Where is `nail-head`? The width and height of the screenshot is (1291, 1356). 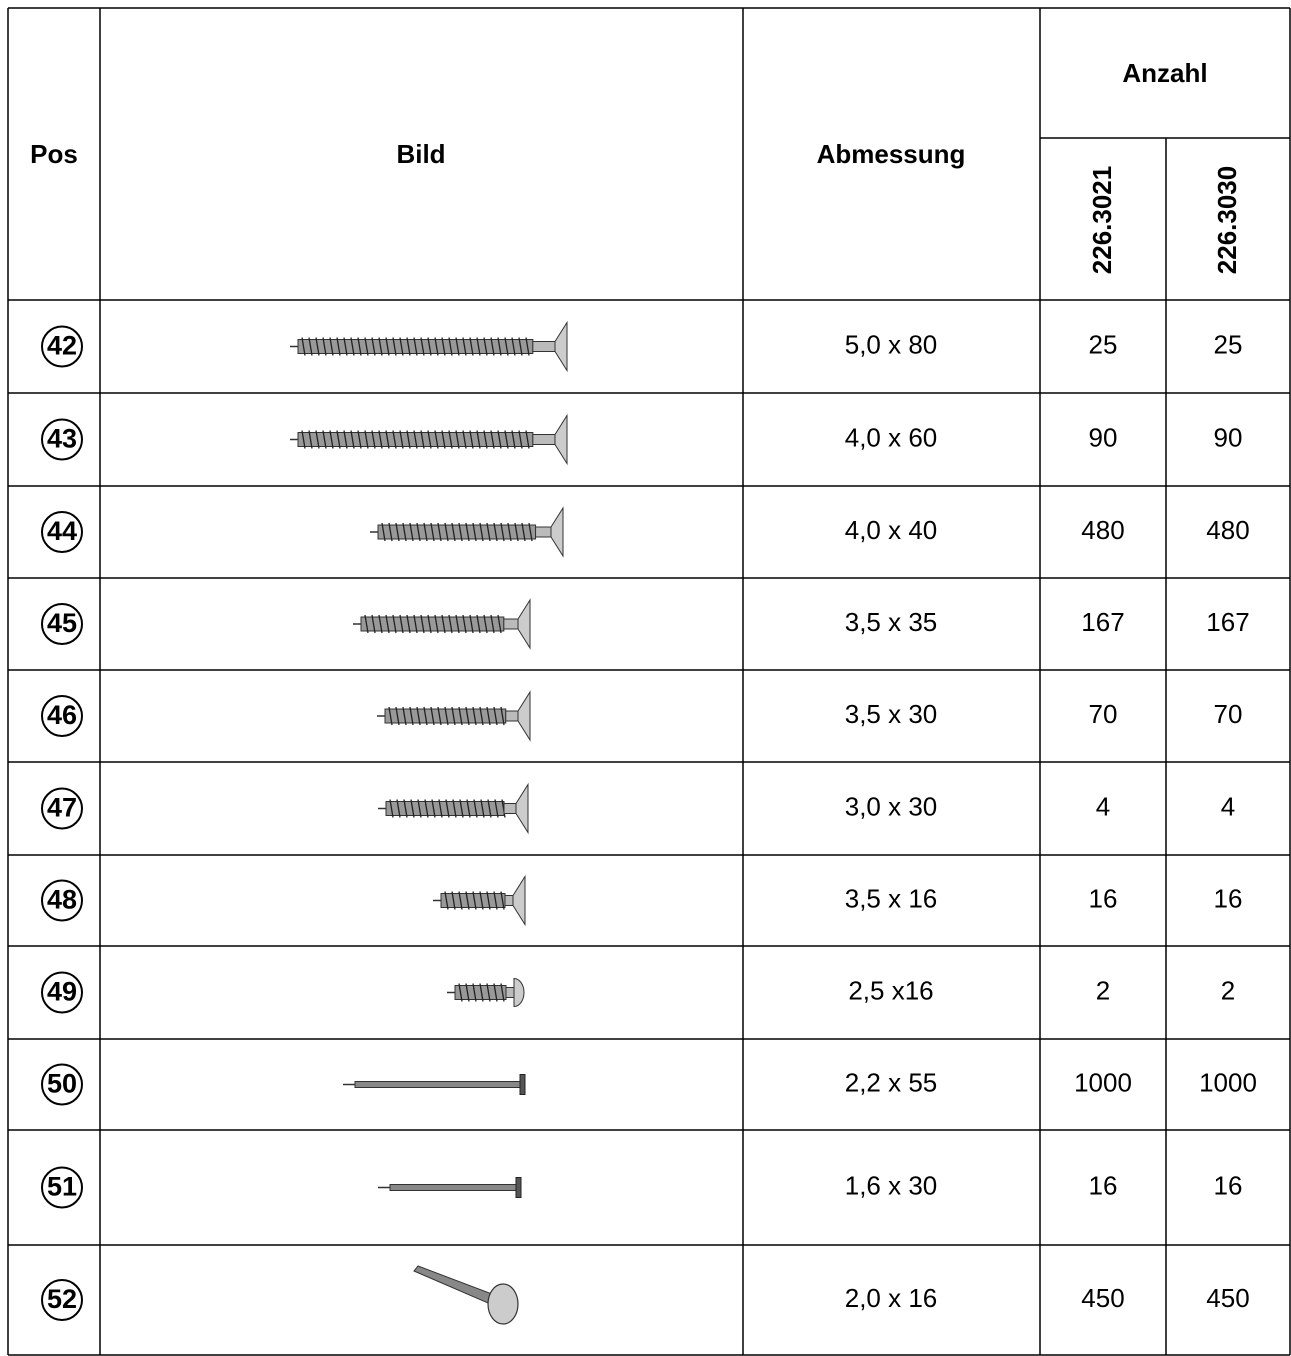
nail-head is located at coordinates (518, 1187).